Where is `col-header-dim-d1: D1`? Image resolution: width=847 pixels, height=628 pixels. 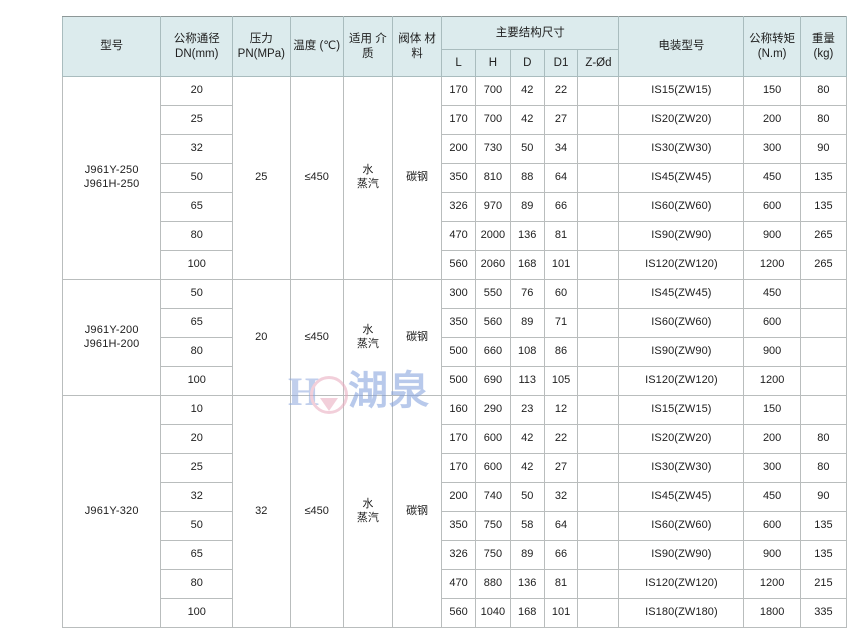
col-header-dim-d1: D1 is located at coordinates (561, 63).